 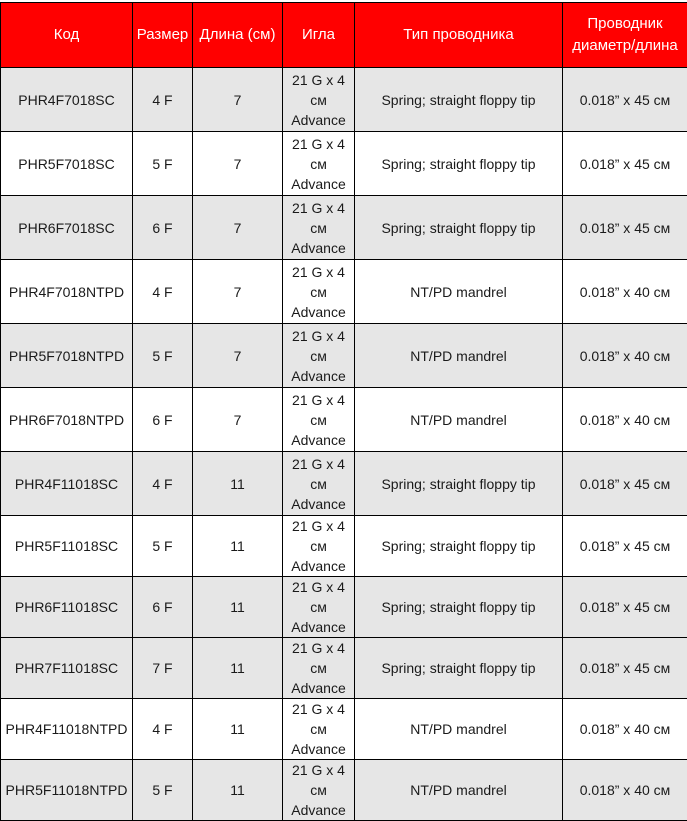 What do you see at coordinates (67, 292) in the screenshot?
I see `code-cell: PHR4F7018NTPD` at bounding box center [67, 292].